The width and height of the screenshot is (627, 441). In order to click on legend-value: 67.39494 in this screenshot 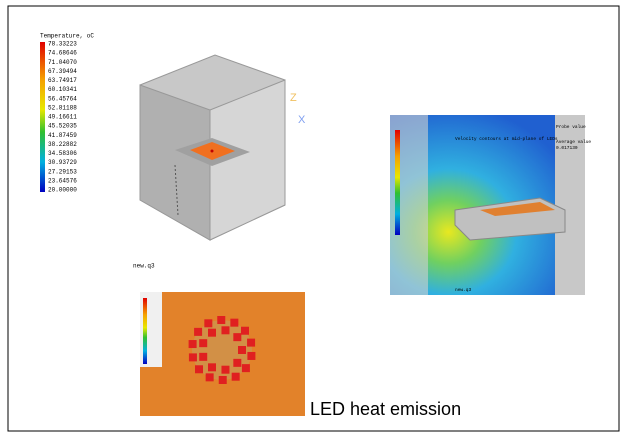, I will do `click(62, 71)`.